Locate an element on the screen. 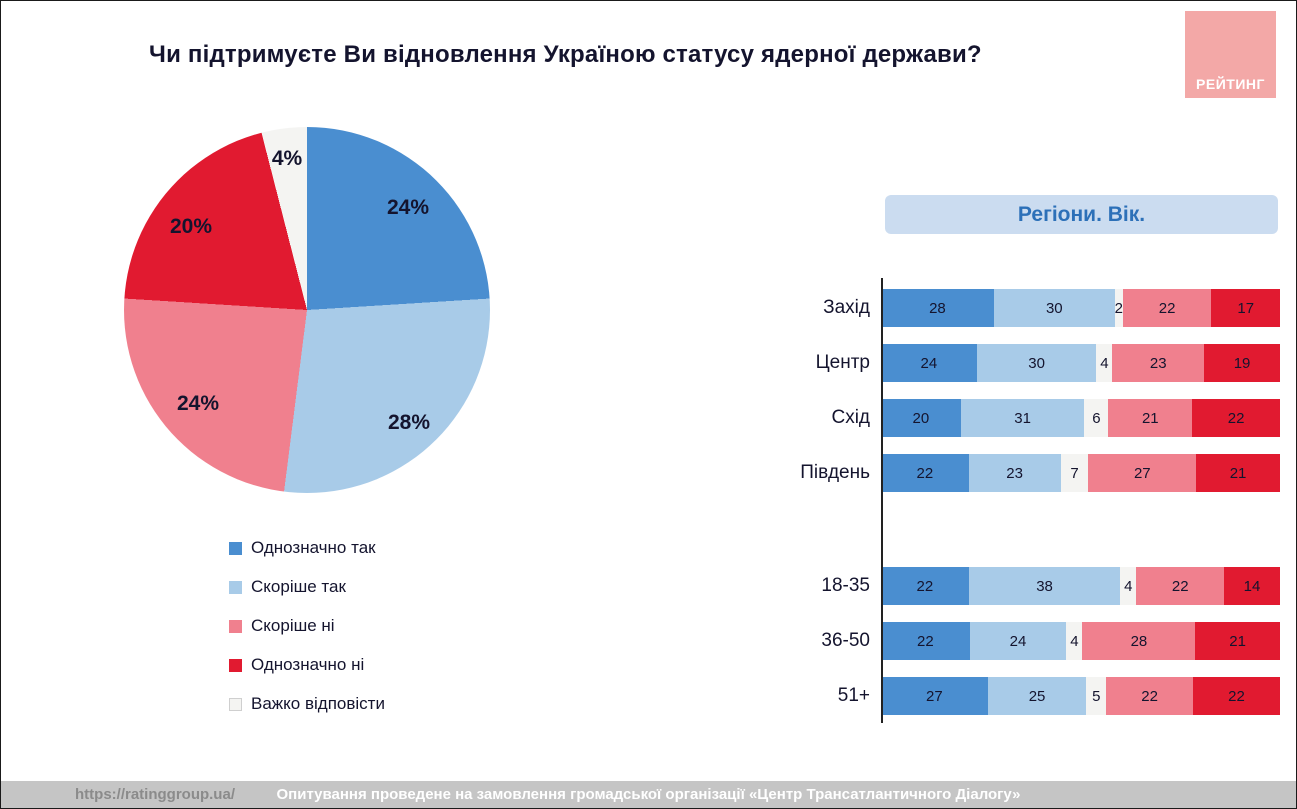  bar-segment: 5 is located at coordinates (1096, 696).